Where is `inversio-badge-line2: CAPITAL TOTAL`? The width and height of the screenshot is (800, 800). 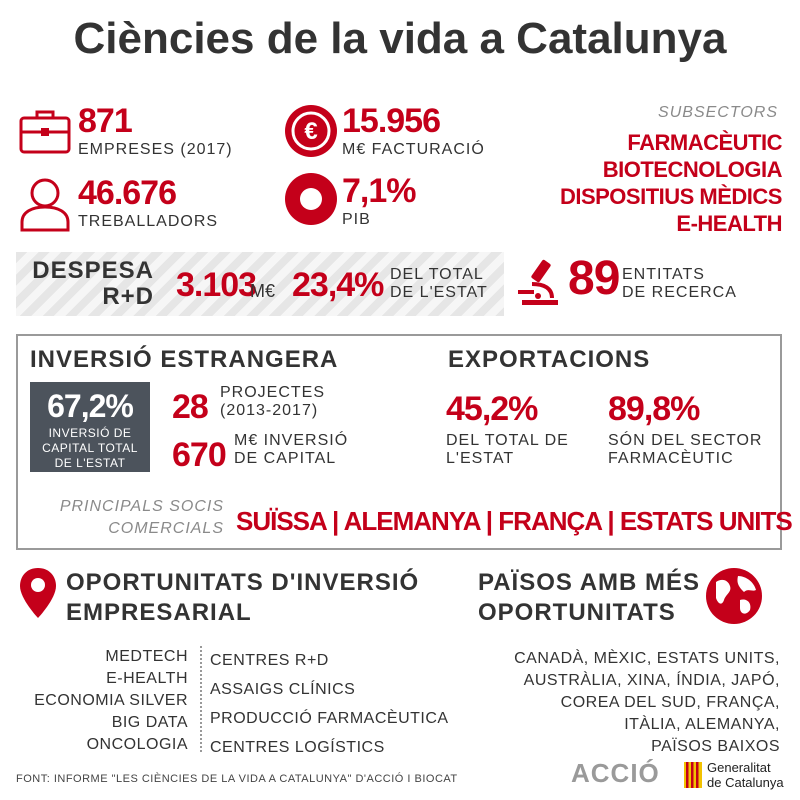
inversio-badge-line2: CAPITAL TOTAL is located at coordinates (90, 448).